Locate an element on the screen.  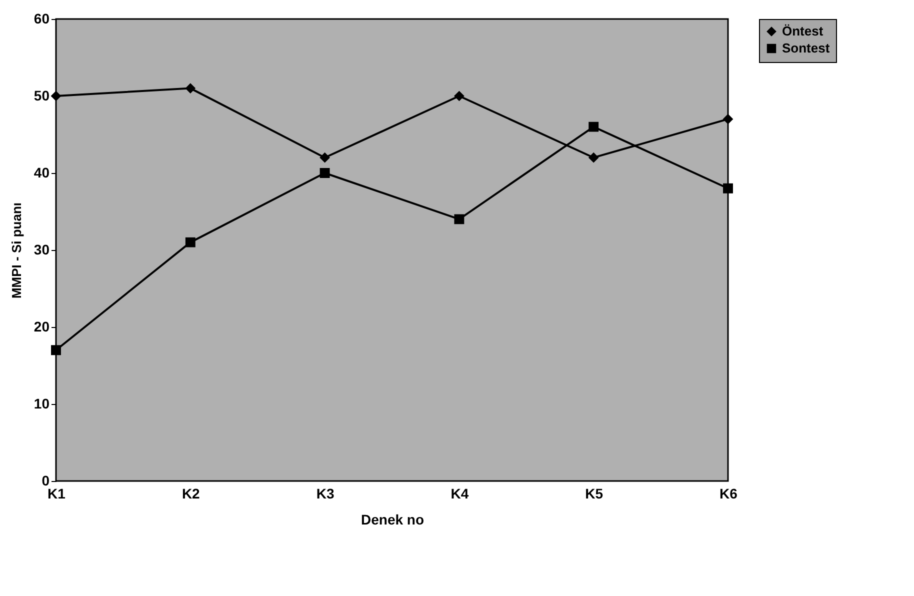
y-tick-label: 20 is located at coordinates (42, 326).